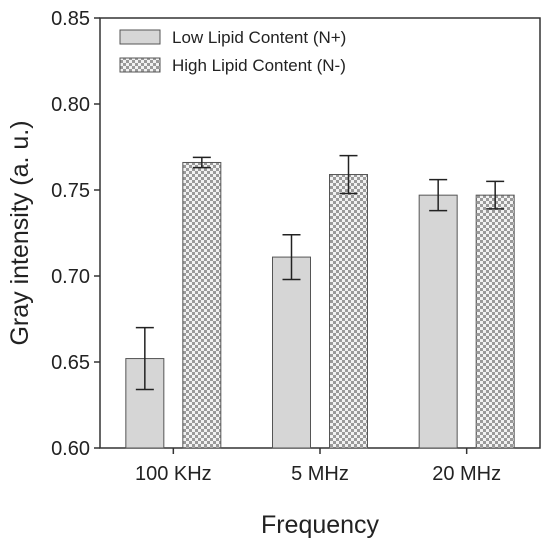 The image size is (550, 545). Describe the element at coordinates (320, 474) in the screenshot. I see `x-tick-label: 5 MHz` at that location.